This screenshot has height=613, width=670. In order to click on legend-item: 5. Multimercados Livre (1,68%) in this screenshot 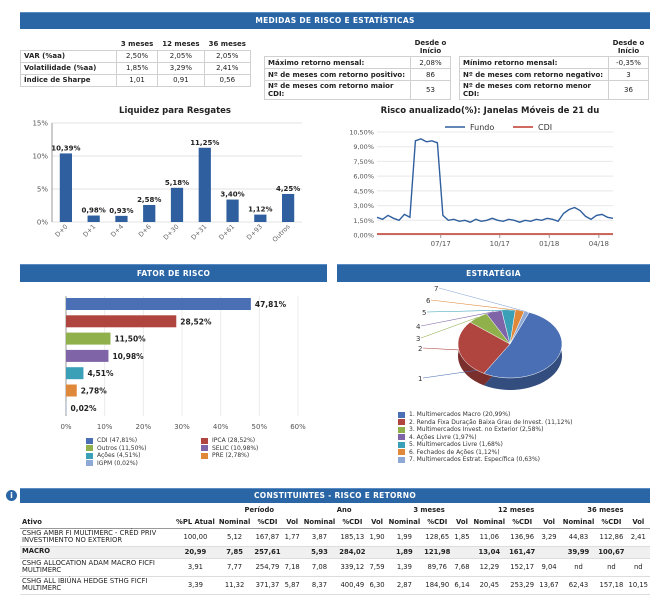, I will do `click(523, 445)`.